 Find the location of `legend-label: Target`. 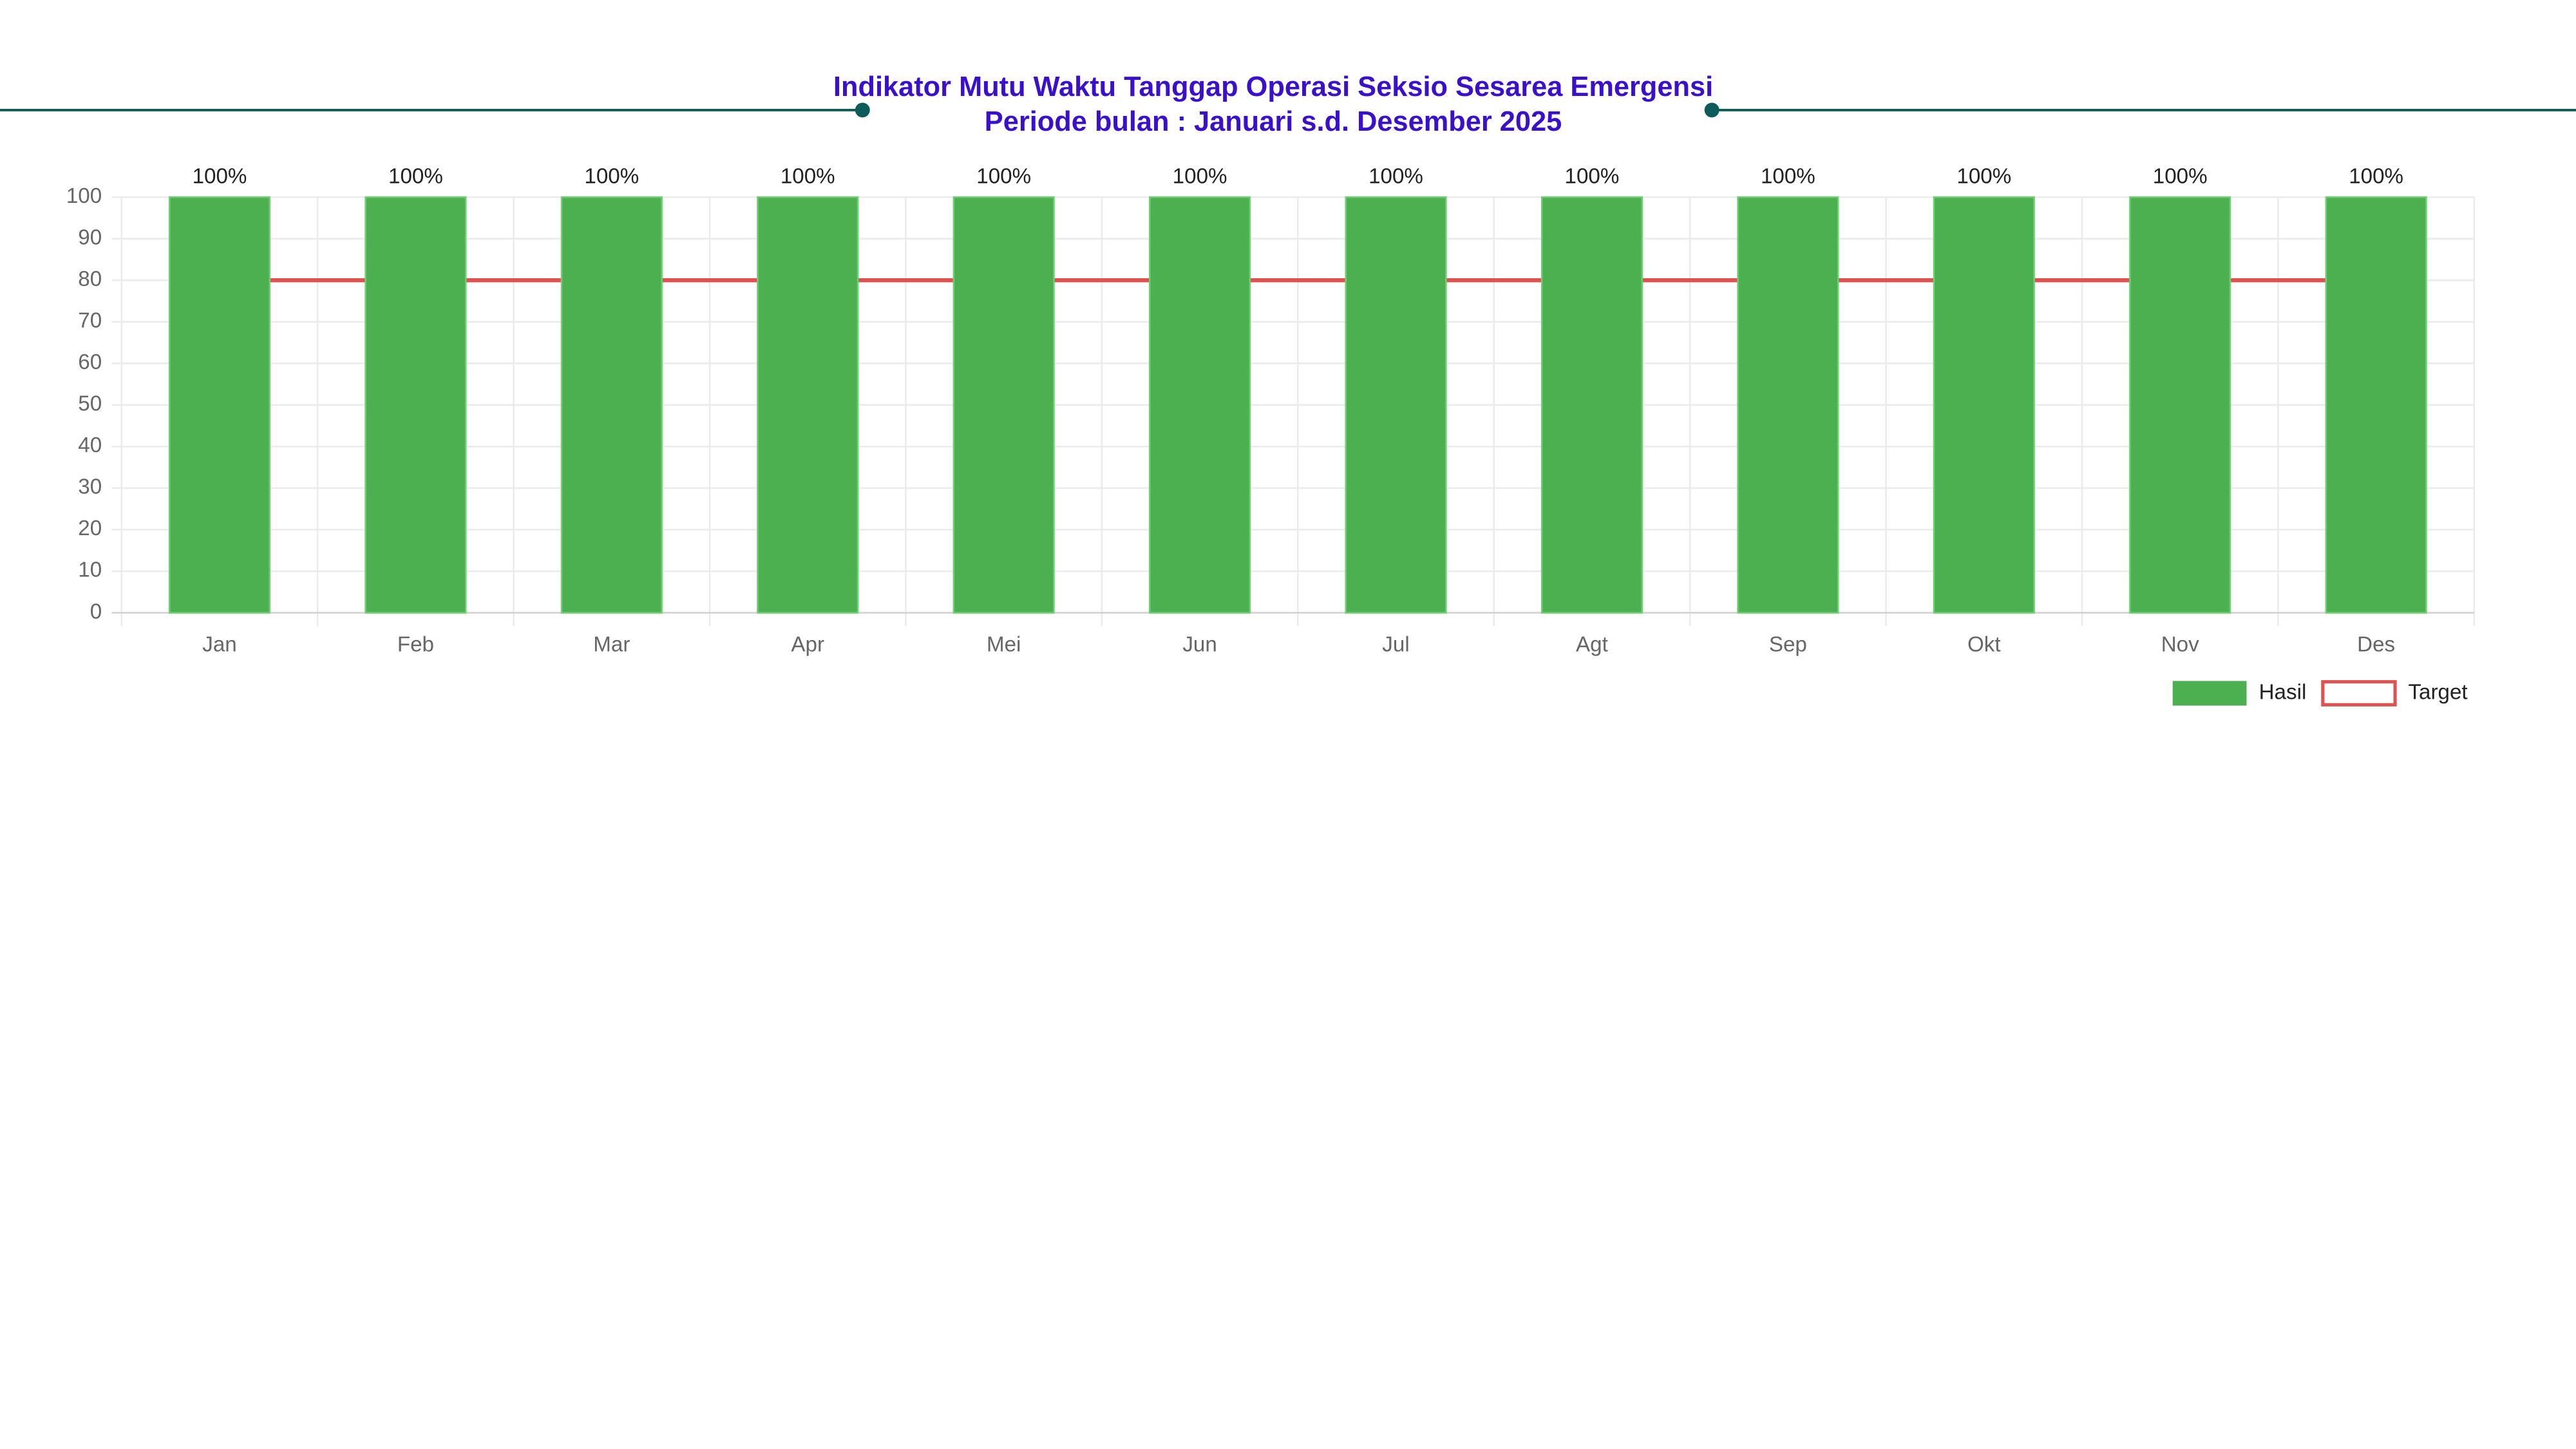

legend-label: Target is located at coordinates (2437, 692).